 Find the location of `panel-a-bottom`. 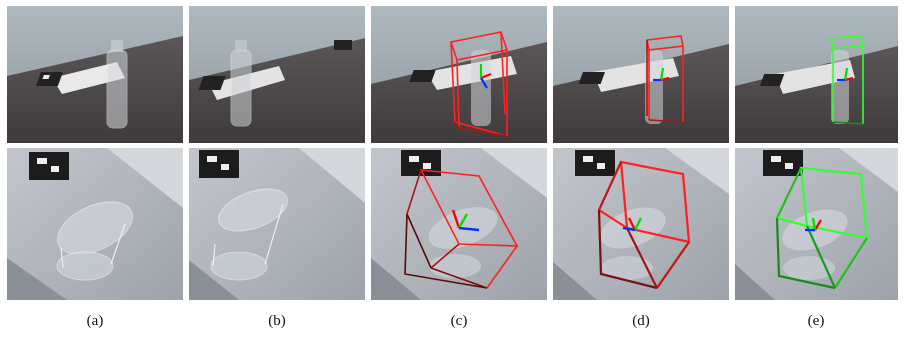

panel-a-bottom is located at coordinates (95, 224).